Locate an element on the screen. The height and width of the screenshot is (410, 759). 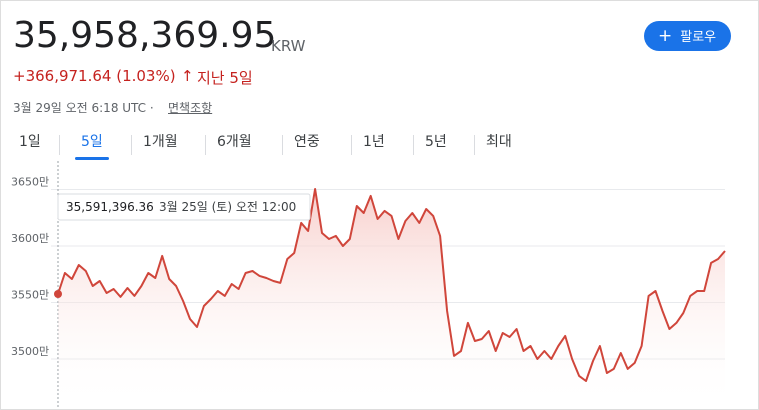
range-tab: 5일 is located at coordinates (92, 142).